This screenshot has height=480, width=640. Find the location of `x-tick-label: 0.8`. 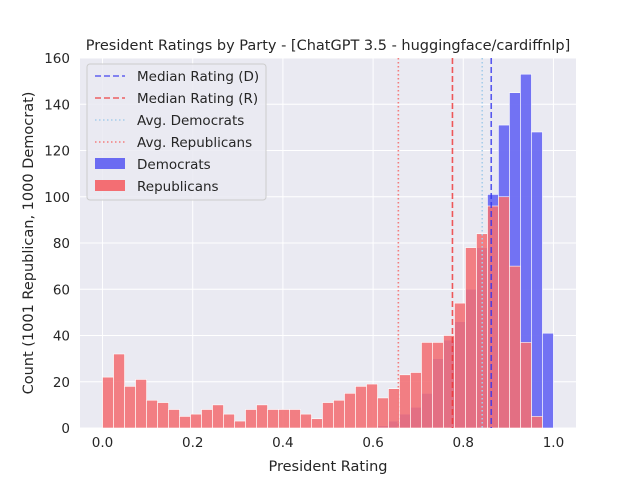

x-tick-label: 0.8 is located at coordinates (463, 443).